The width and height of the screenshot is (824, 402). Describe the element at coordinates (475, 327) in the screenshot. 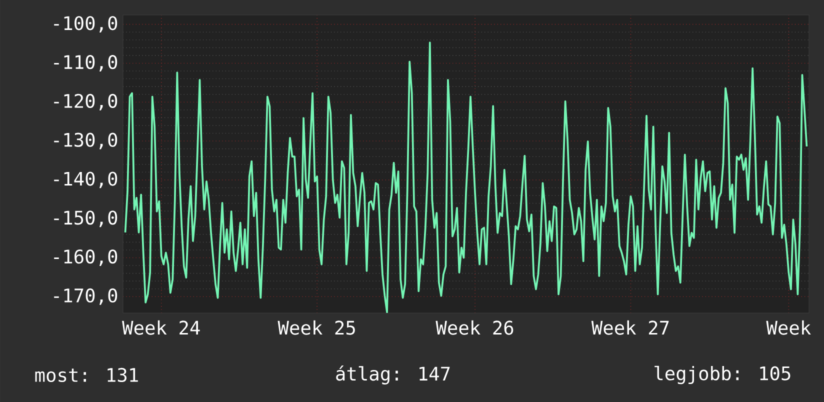

I see `x-tick-label: Week 26` at that location.